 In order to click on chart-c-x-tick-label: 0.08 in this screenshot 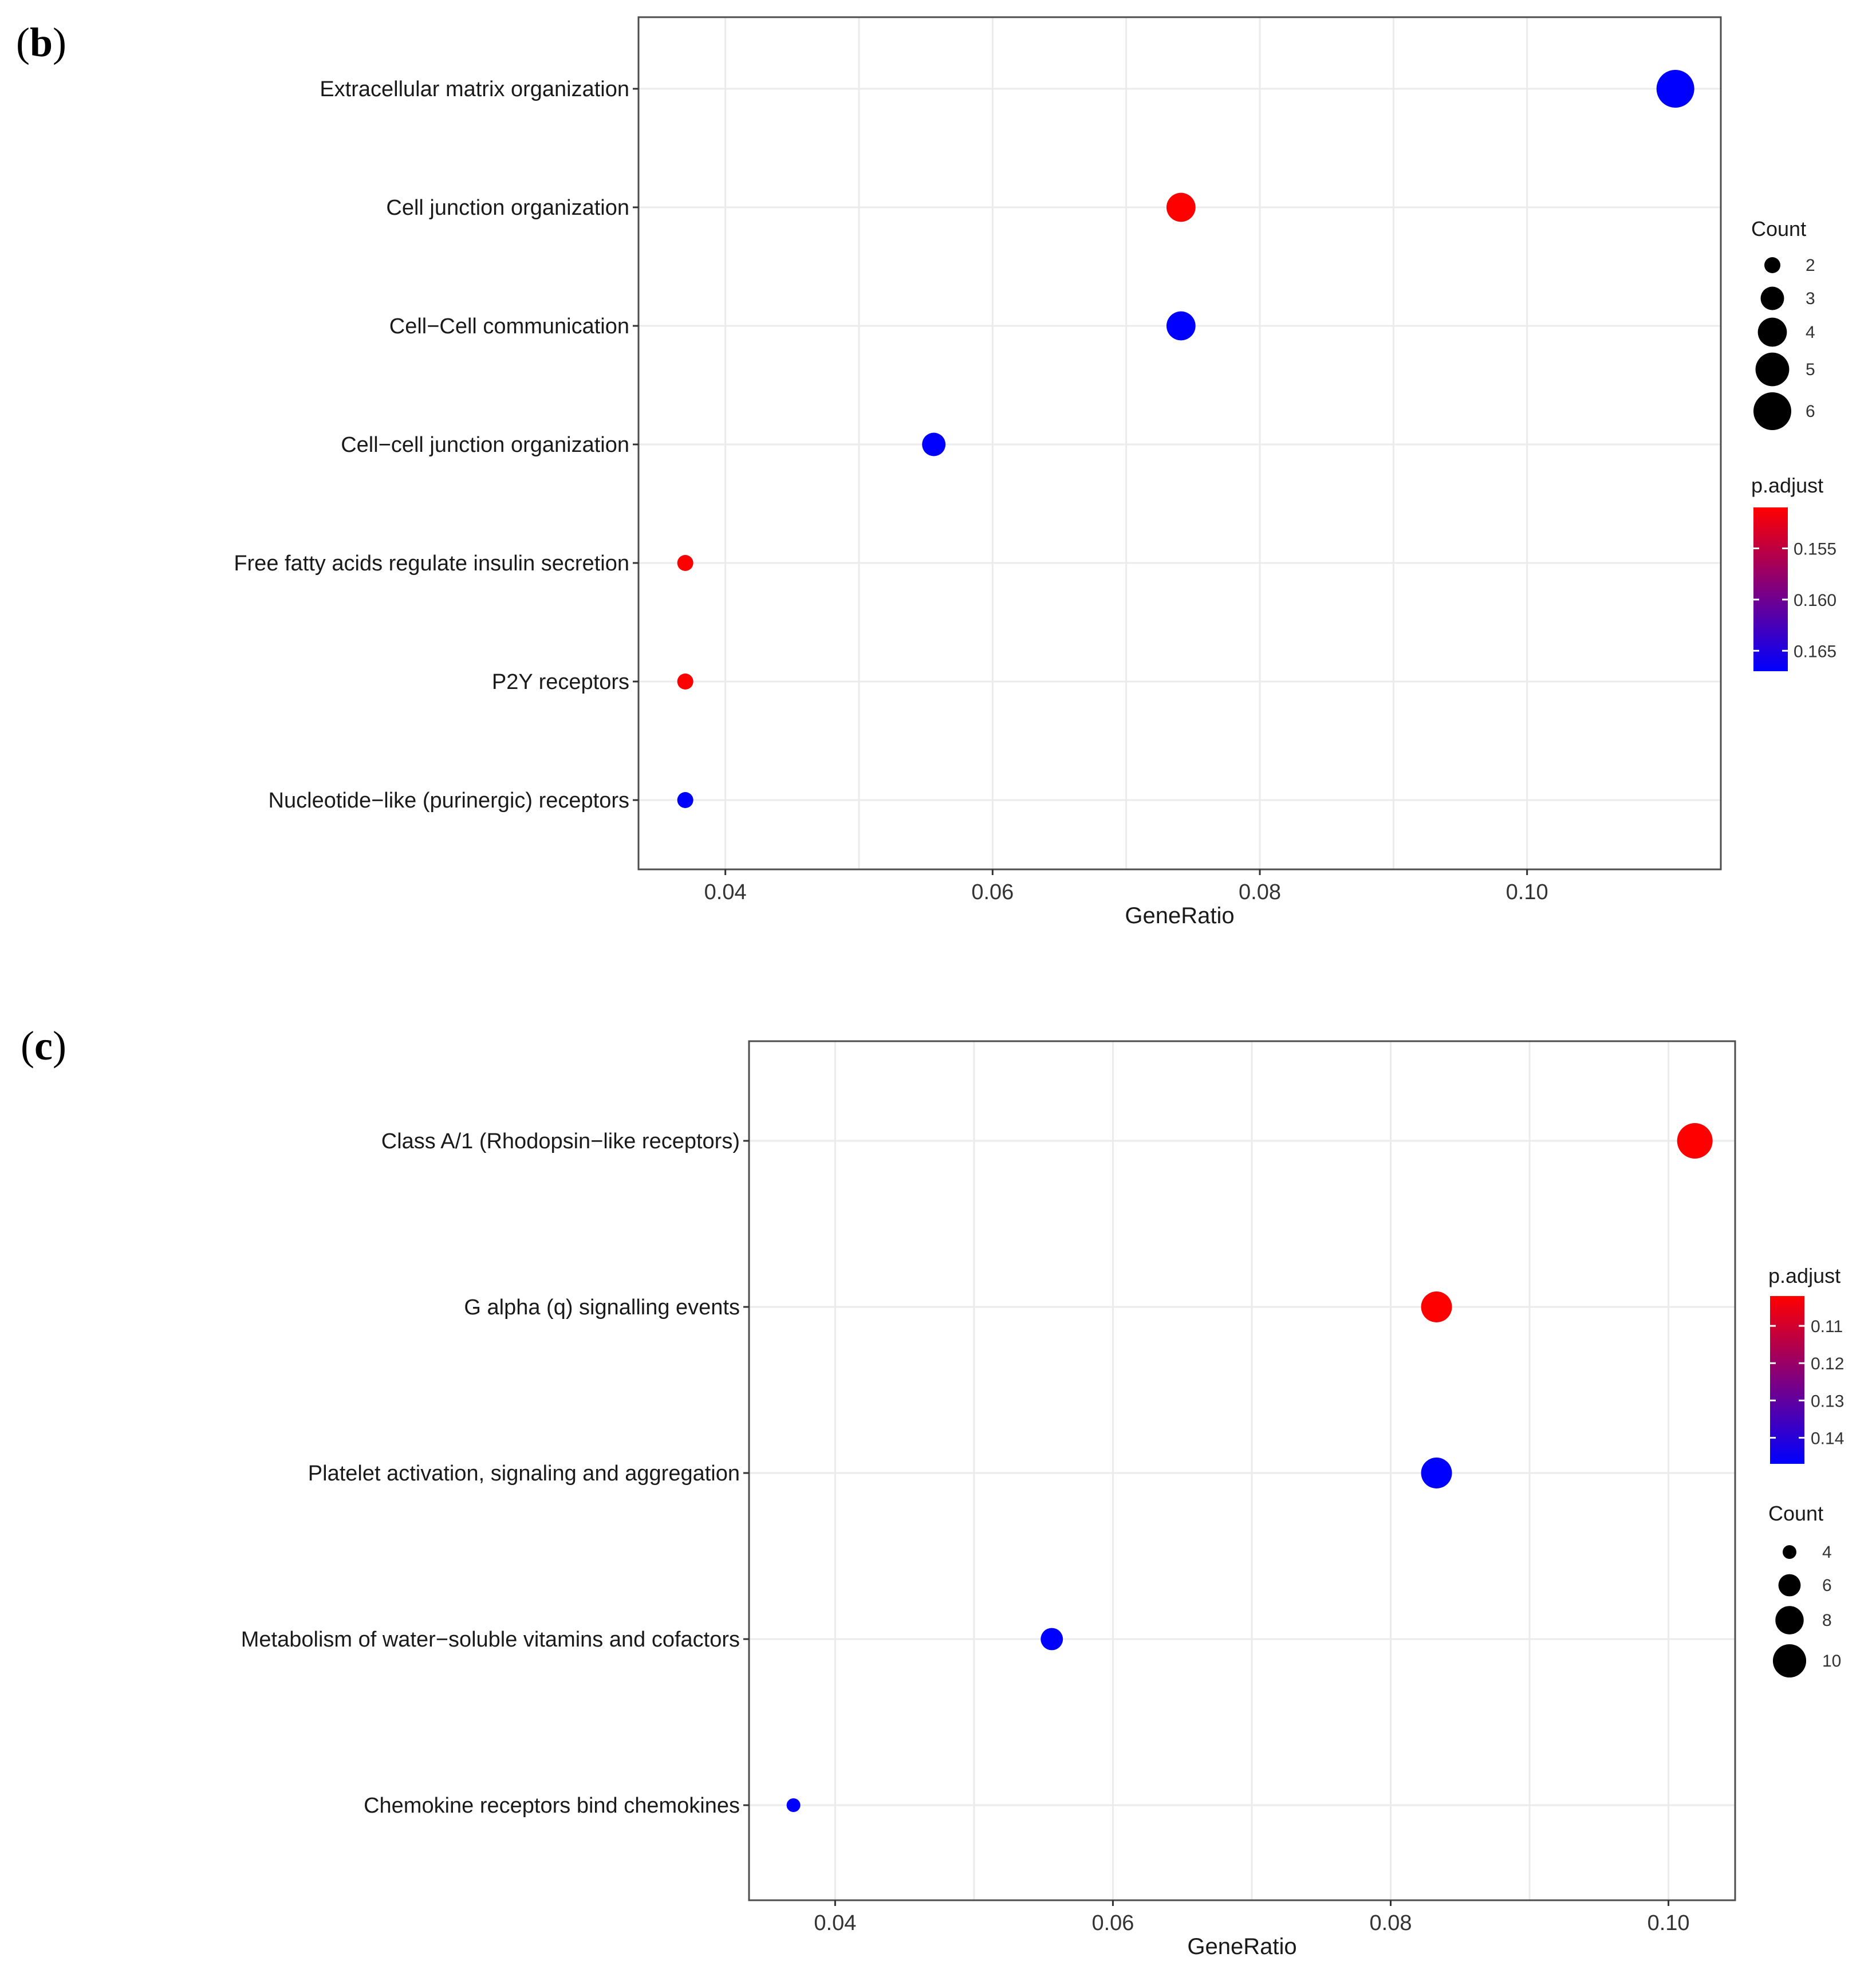, I will do `click(1391, 1923)`.